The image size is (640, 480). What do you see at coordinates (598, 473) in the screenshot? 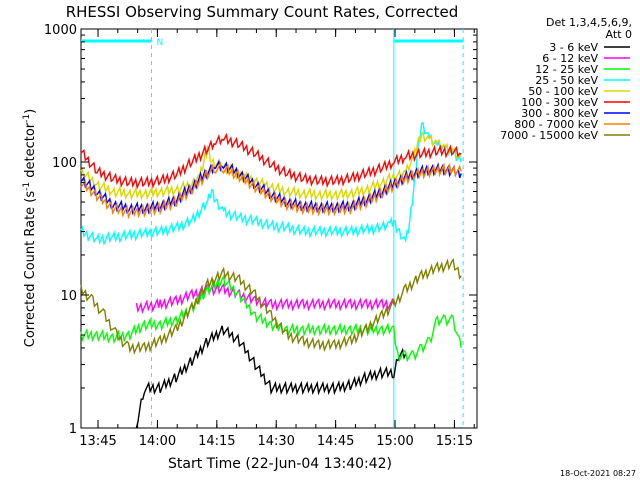
I see `footer-date: 18-Oct-2021 08:27` at bounding box center [598, 473].